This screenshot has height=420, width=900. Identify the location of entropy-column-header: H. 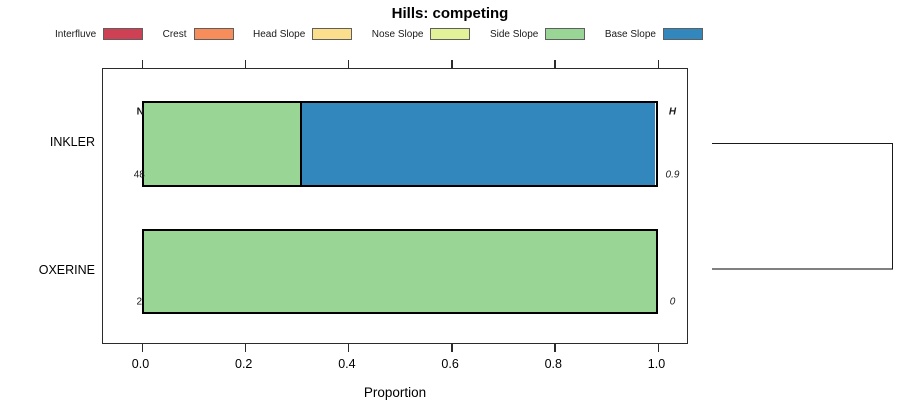
(672, 112).